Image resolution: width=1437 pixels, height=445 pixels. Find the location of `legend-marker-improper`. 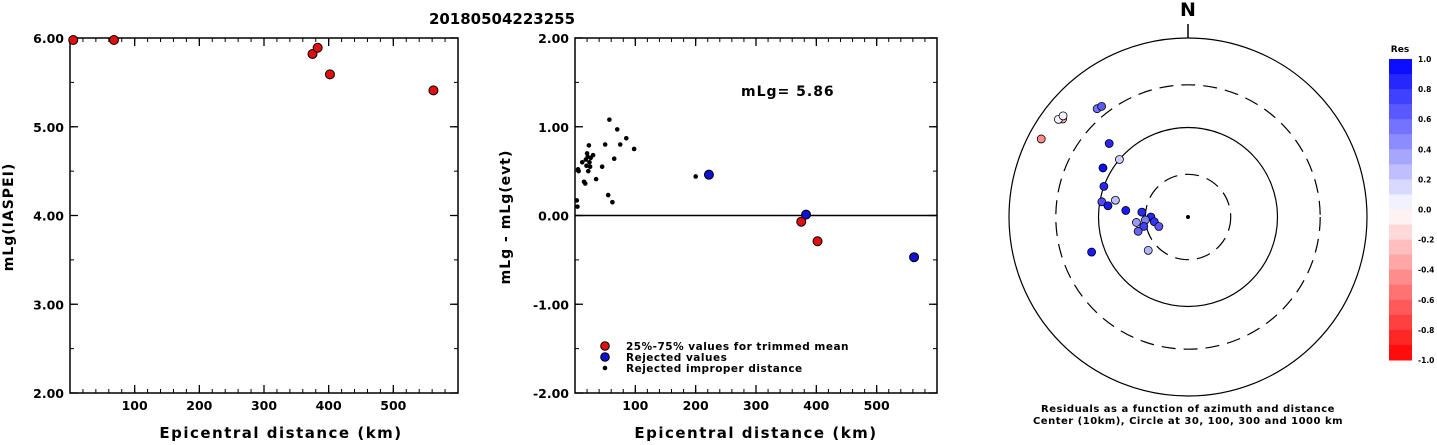

legend-marker-improper is located at coordinates (605, 368).